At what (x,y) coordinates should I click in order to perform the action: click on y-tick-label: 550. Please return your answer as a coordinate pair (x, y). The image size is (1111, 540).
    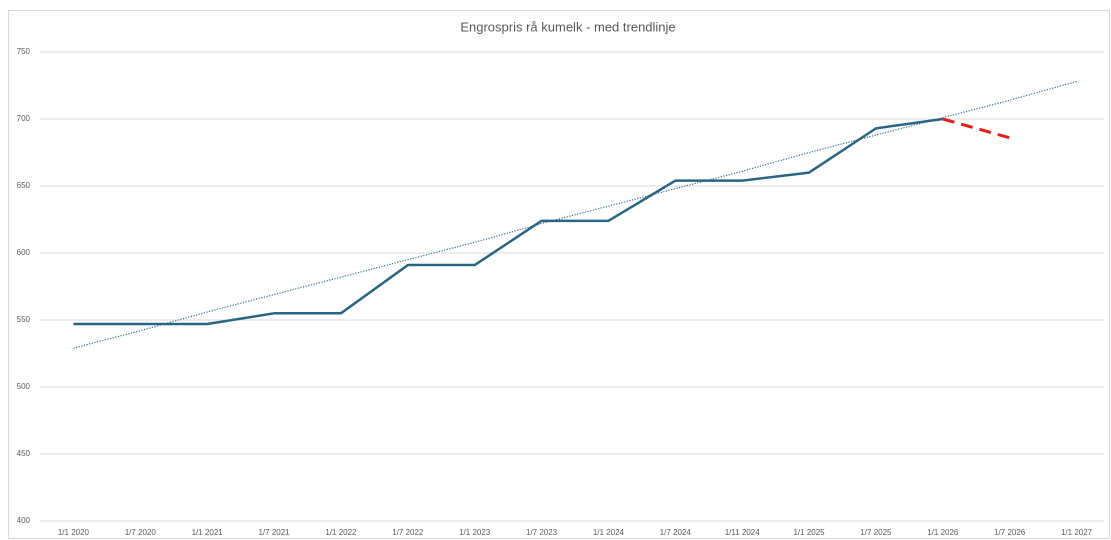
    Looking at the image, I should click on (24, 319).